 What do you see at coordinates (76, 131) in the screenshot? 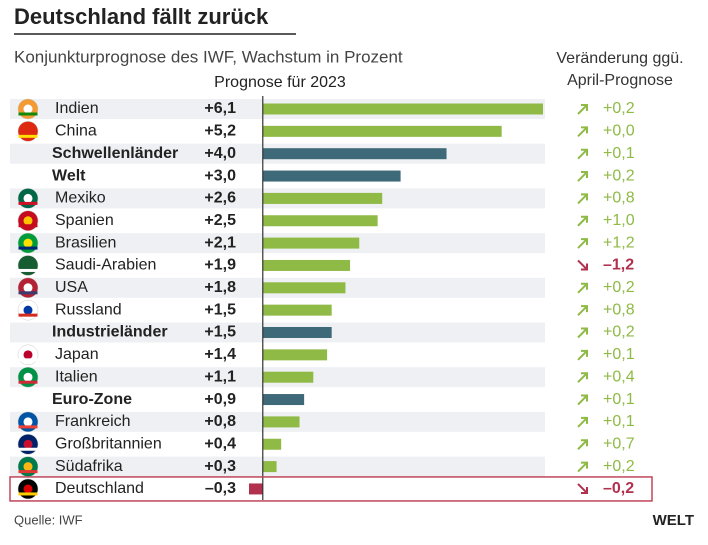
I see `category-label: China` at bounding box center [76, 131].